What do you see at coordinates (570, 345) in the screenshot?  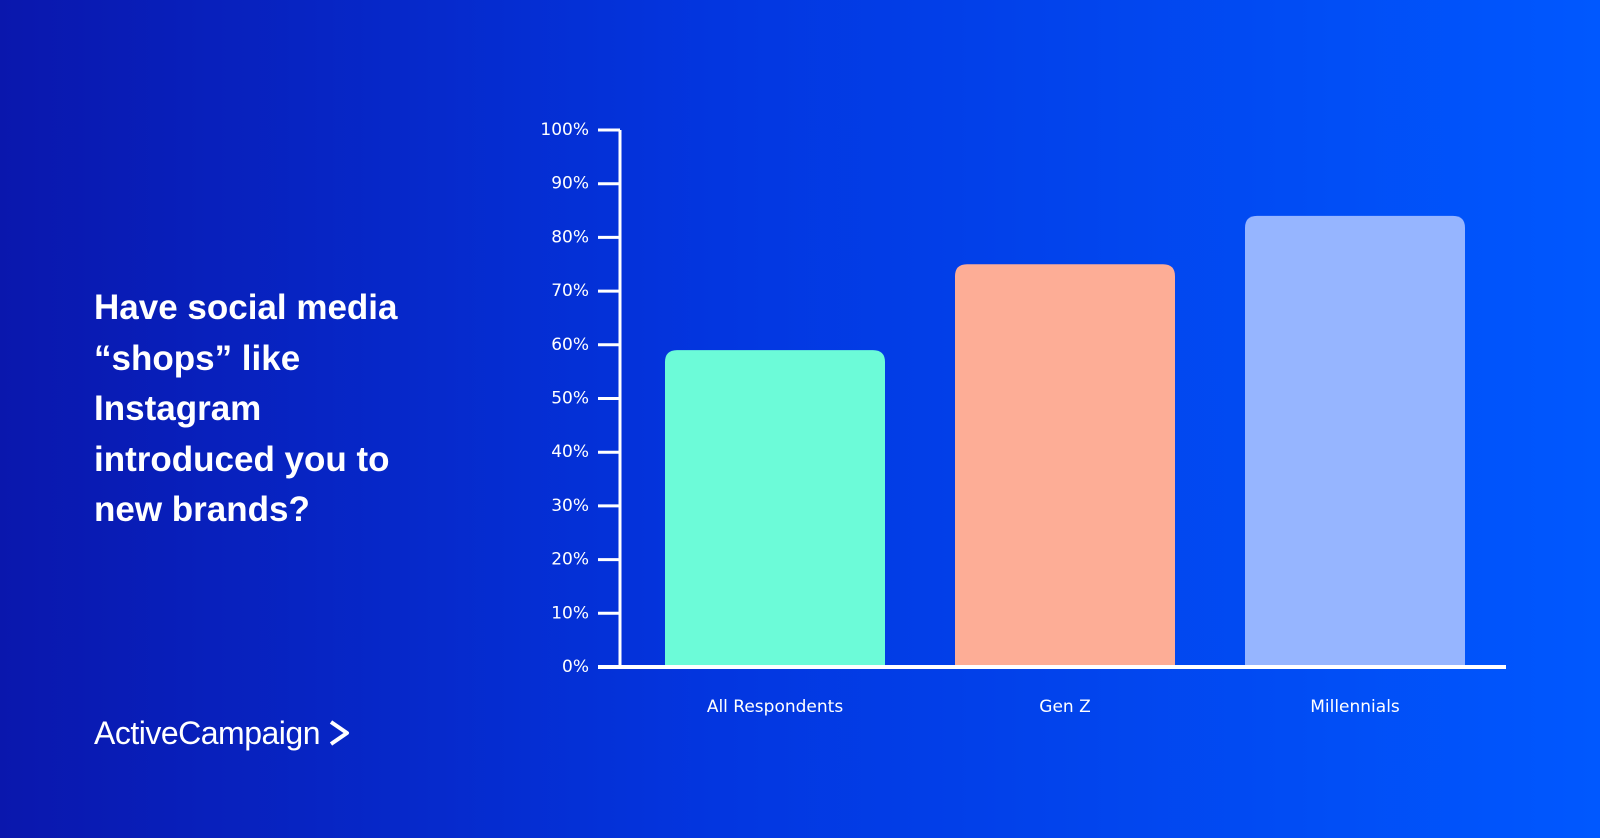 I see `y-tick-label: 60%` at bounding box center [570, 345].